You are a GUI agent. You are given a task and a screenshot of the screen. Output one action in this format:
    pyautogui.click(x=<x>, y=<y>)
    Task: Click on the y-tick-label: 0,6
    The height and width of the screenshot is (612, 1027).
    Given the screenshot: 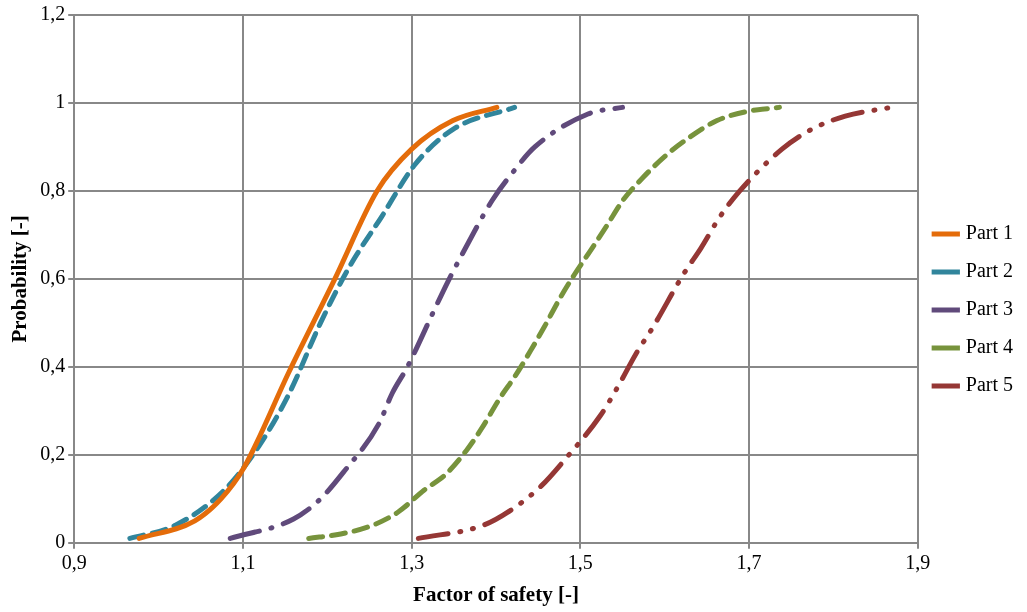 What is the action you would take?
    pyautogui.click(x=53, y=277)
    